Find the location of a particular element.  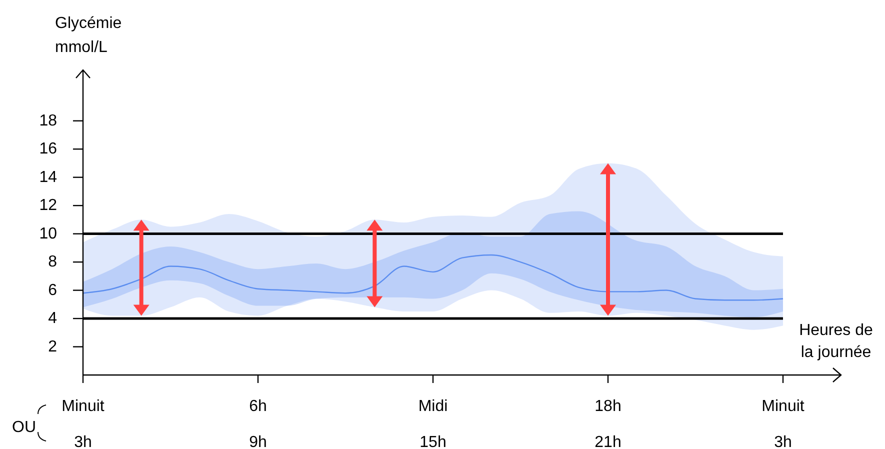

y-tick-label: 18 is located at coordinates (48, 121).